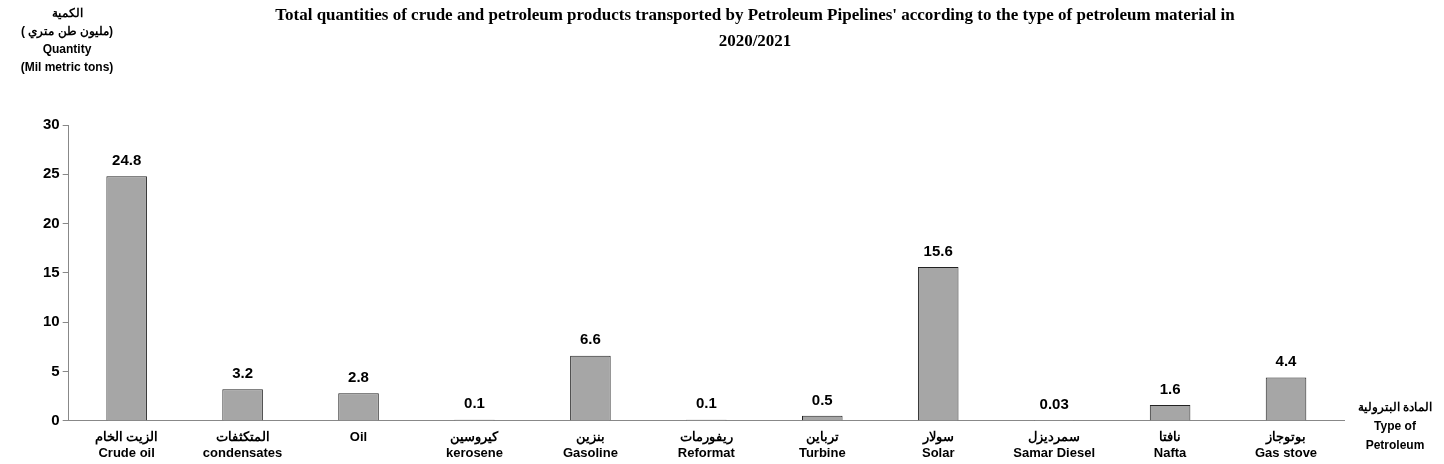 This screenshot has height=464, width=1444. What do you see at coordinates (358, 376) in the screenshot?
I see `data-label: 2.8` at bounding box center [358, 376].